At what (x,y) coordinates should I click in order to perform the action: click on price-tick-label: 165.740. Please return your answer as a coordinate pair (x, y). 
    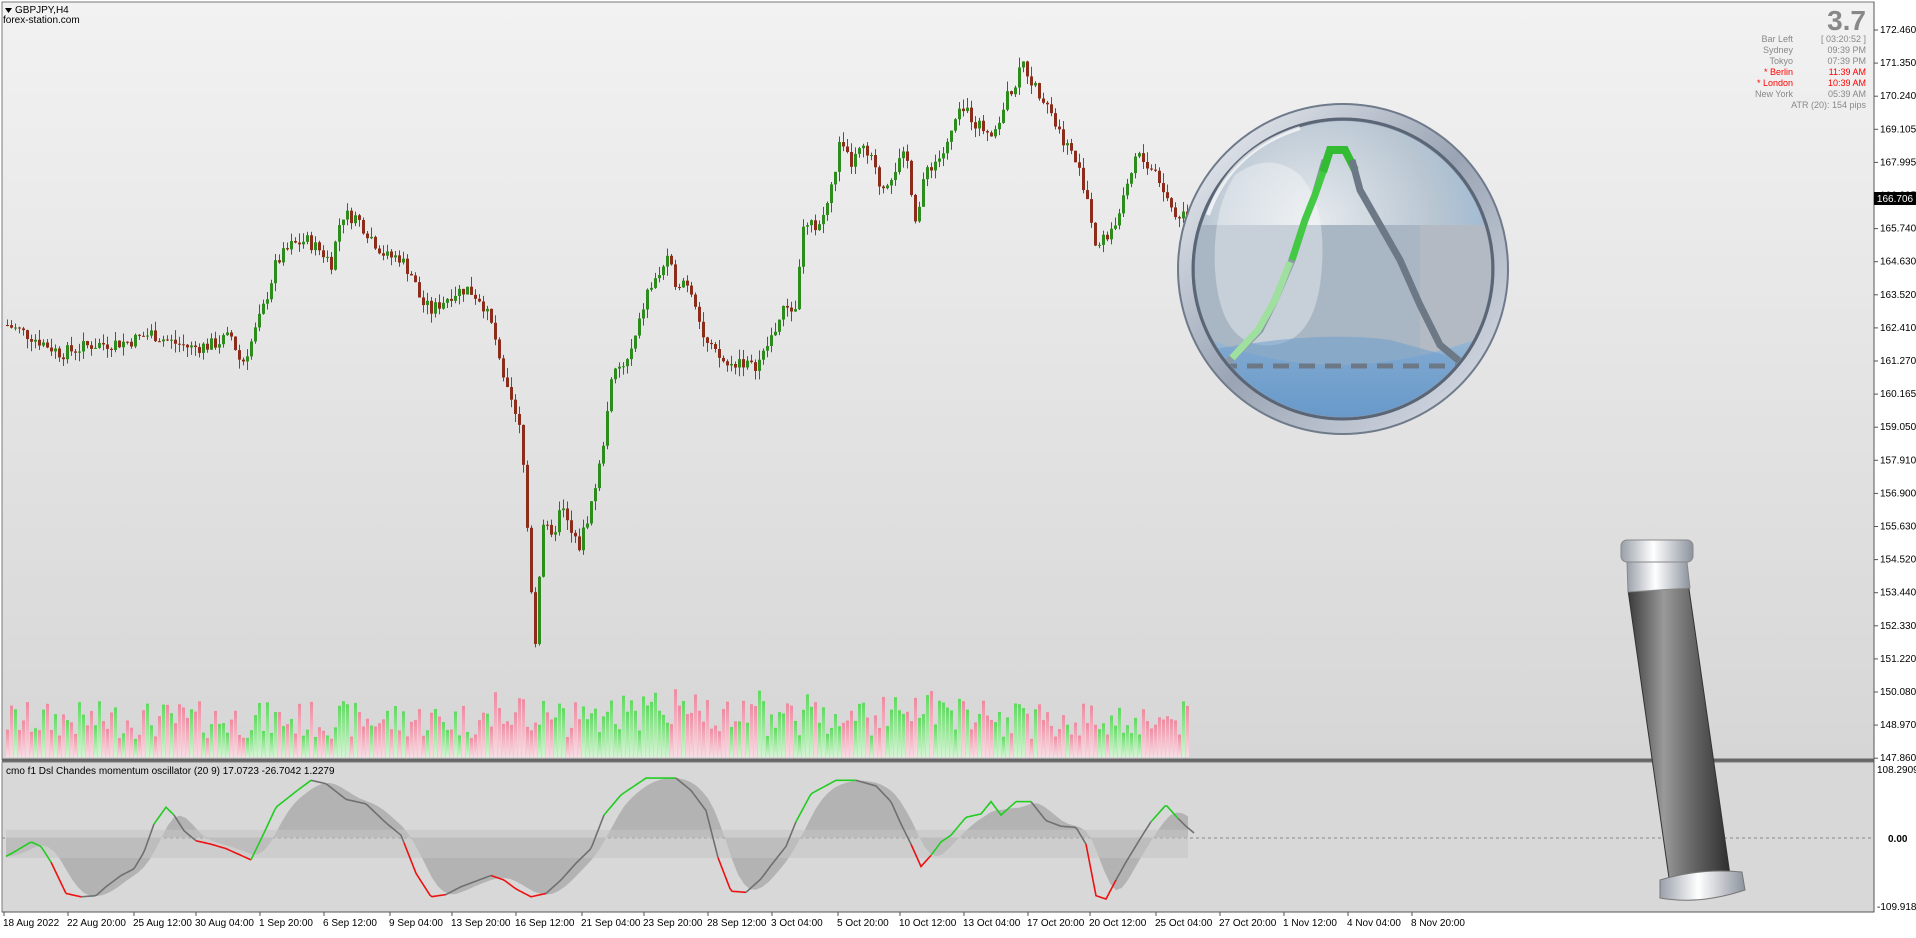
    Looking at the image, I should click on (1898, 229).